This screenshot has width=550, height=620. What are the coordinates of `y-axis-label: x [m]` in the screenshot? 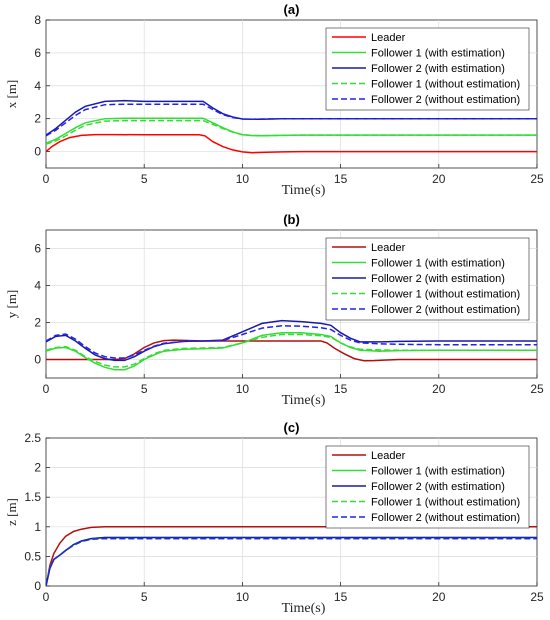 It's located at (11, 94).